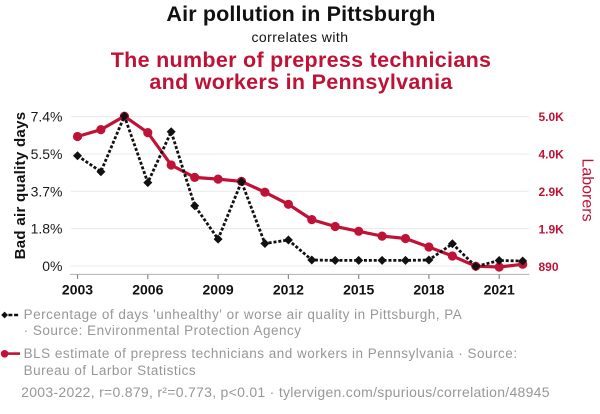  Describe the element at coordinates (499, 290) in the screenshot. I see `svg-text: 2021` at that location.